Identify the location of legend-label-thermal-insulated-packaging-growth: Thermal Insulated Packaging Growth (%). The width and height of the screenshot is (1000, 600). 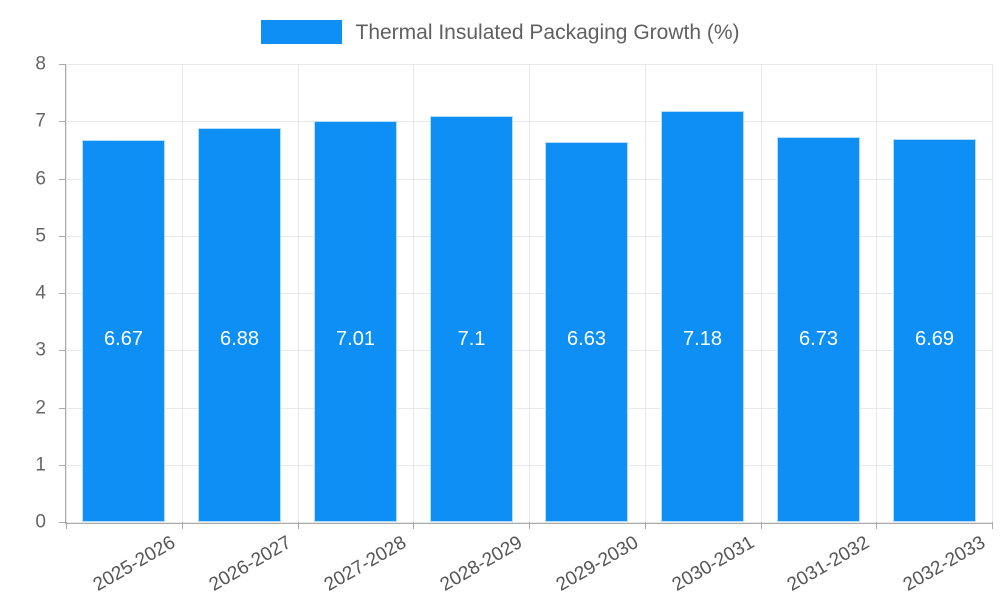
(547, 32).